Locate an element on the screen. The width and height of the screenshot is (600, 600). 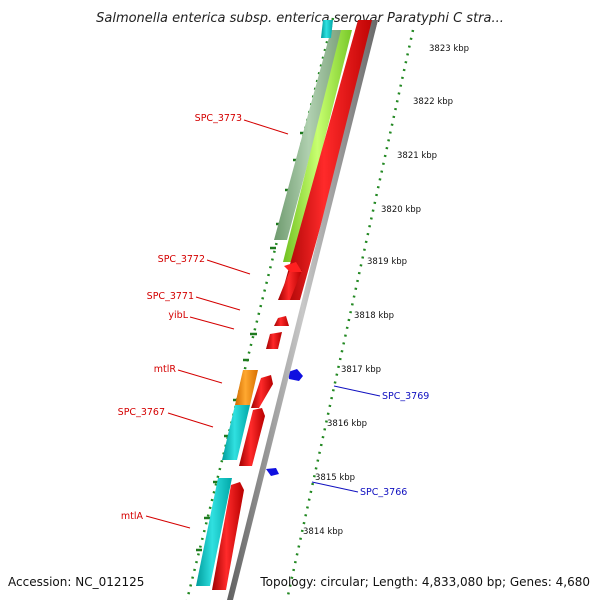
scale-label: 3814 kbp is located at coordinates (323, 532).